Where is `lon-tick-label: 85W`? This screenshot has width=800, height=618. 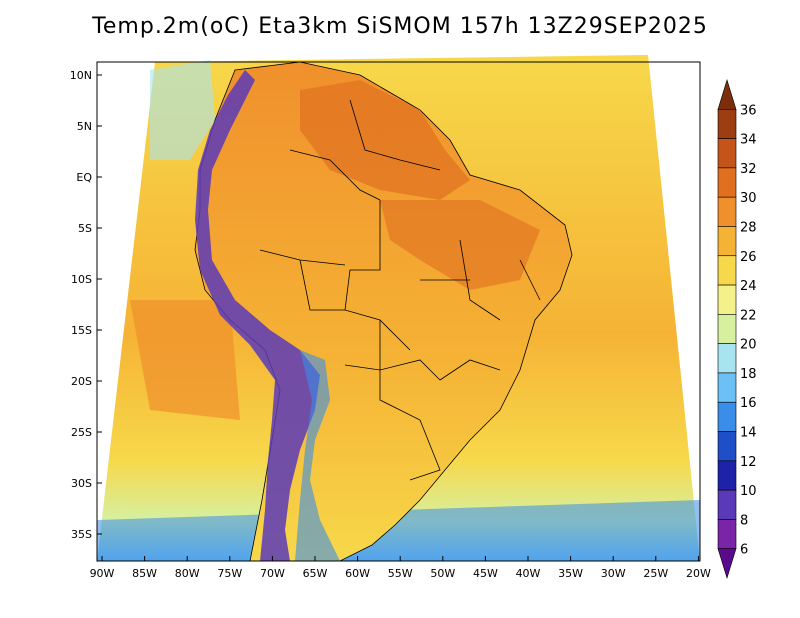 lon-tick-label: 85W is located at coordinates (144, 573).